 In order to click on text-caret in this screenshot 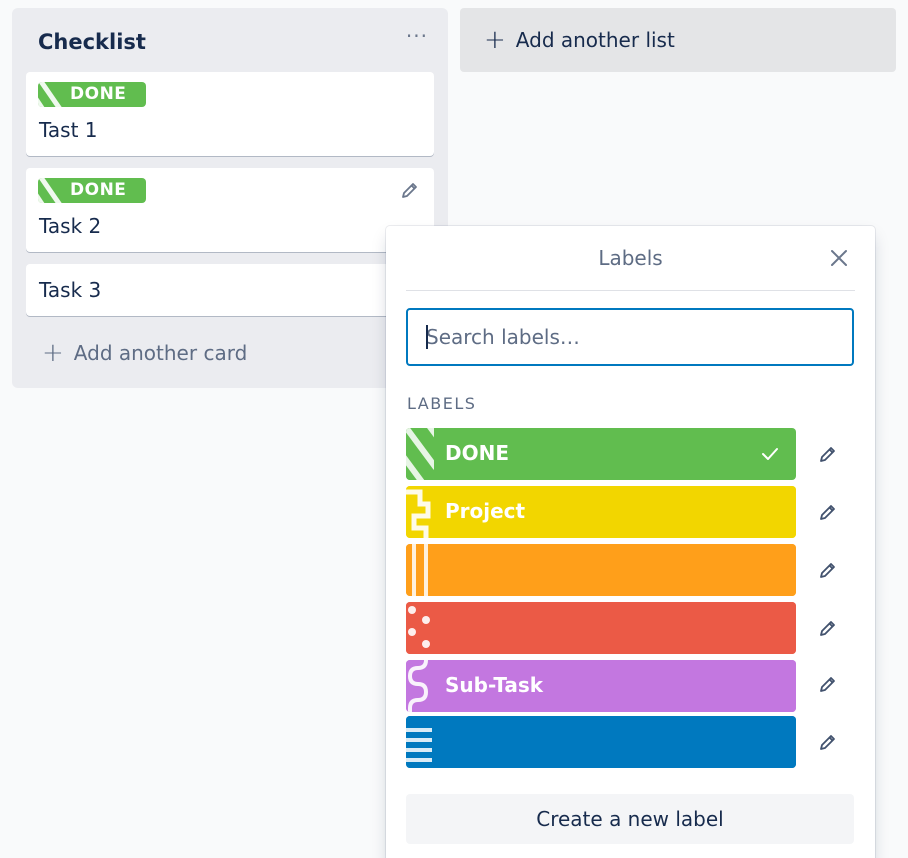, I will do `click(427, 337)`.